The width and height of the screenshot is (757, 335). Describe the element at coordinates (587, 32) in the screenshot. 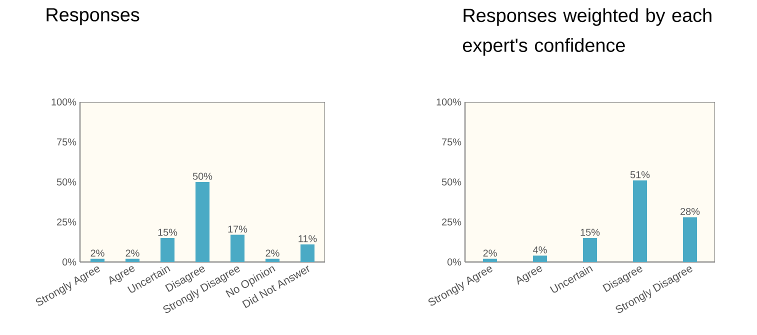

I see `chart-title: Responses weighted by each expert's confidence` at that location.